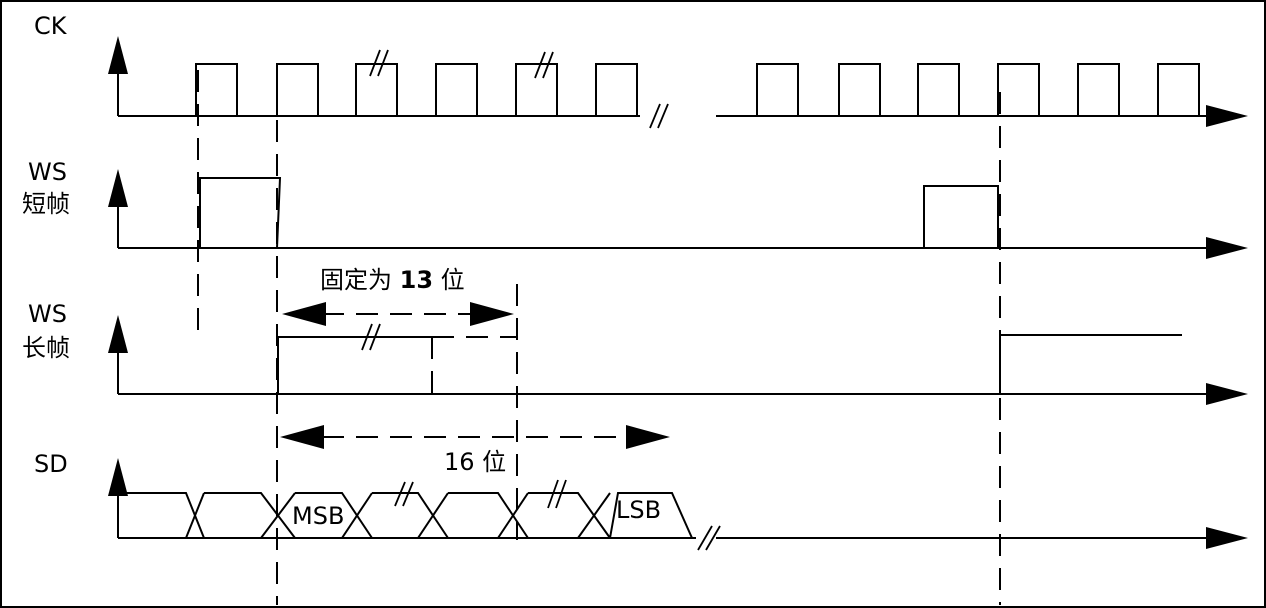  I want to click on sd-axis, so click(678, 503).